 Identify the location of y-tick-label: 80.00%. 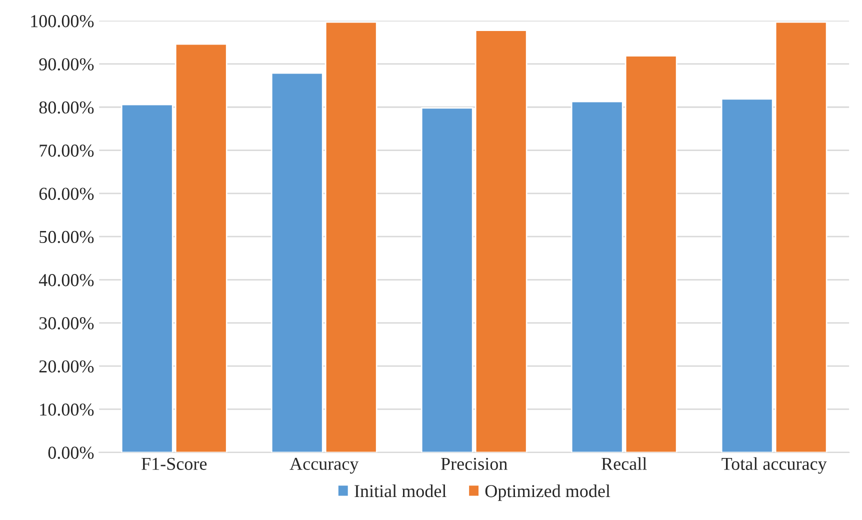
(66, 107).